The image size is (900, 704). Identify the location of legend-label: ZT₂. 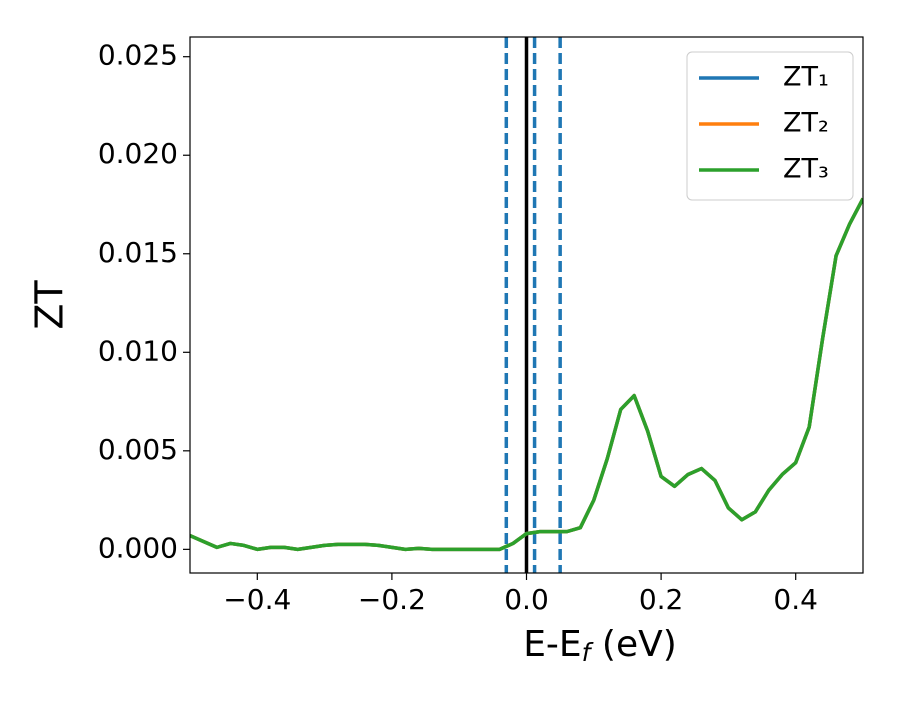
(806, 123).